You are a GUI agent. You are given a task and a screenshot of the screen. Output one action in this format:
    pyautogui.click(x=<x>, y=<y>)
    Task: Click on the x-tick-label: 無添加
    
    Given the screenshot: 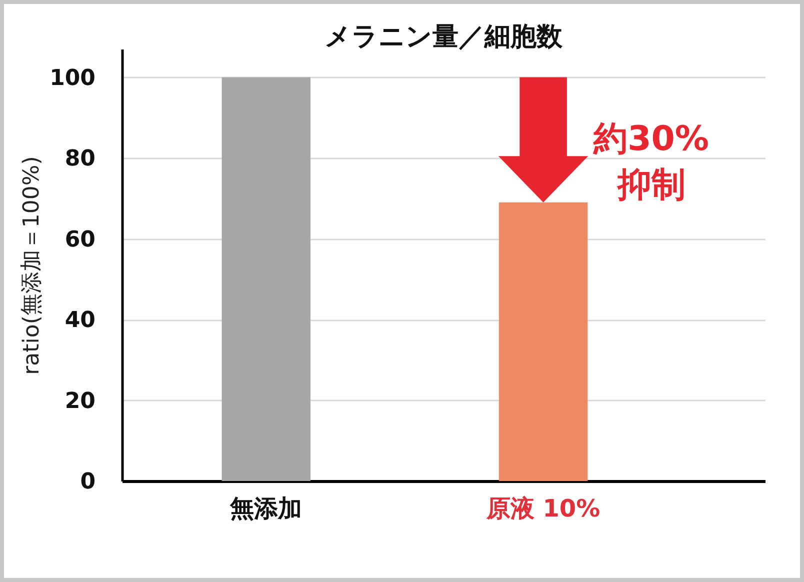 What is the action you would take?
    pyautogui.click(x=265, y=508)
    